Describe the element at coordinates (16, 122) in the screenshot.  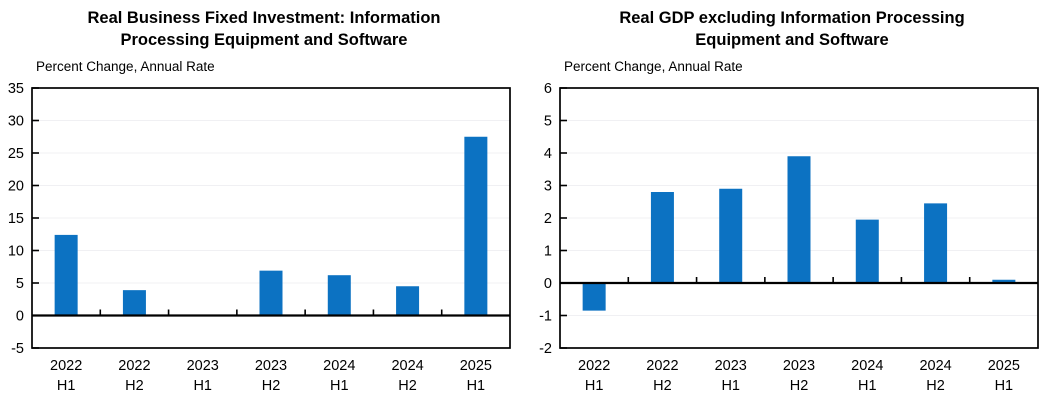
I see `y-axis-tick-label: 30` at that location.